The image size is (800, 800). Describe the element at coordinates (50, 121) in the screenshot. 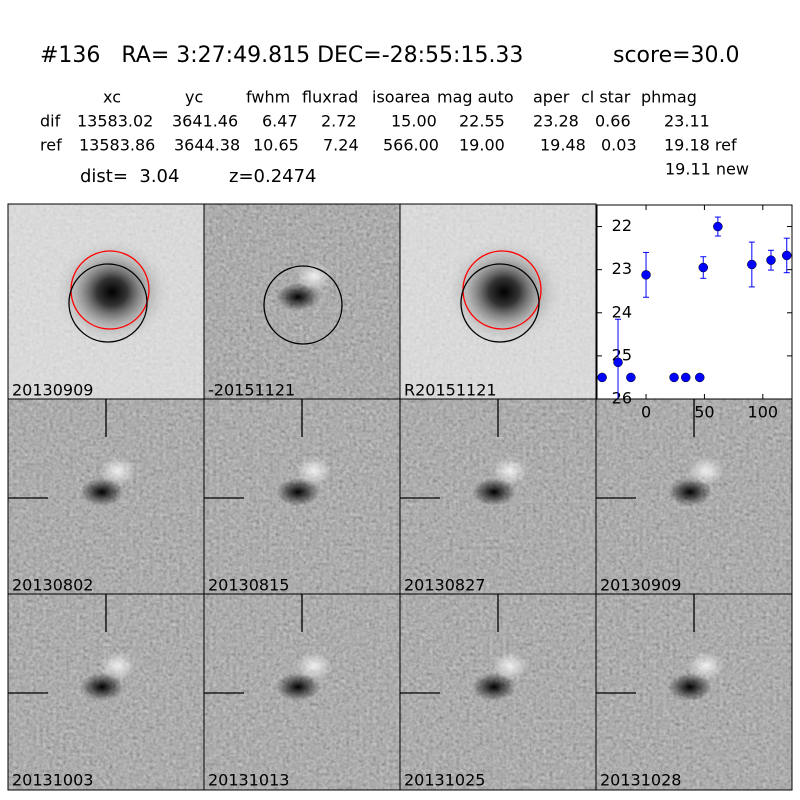

I see `table-cell: dif` at that location.